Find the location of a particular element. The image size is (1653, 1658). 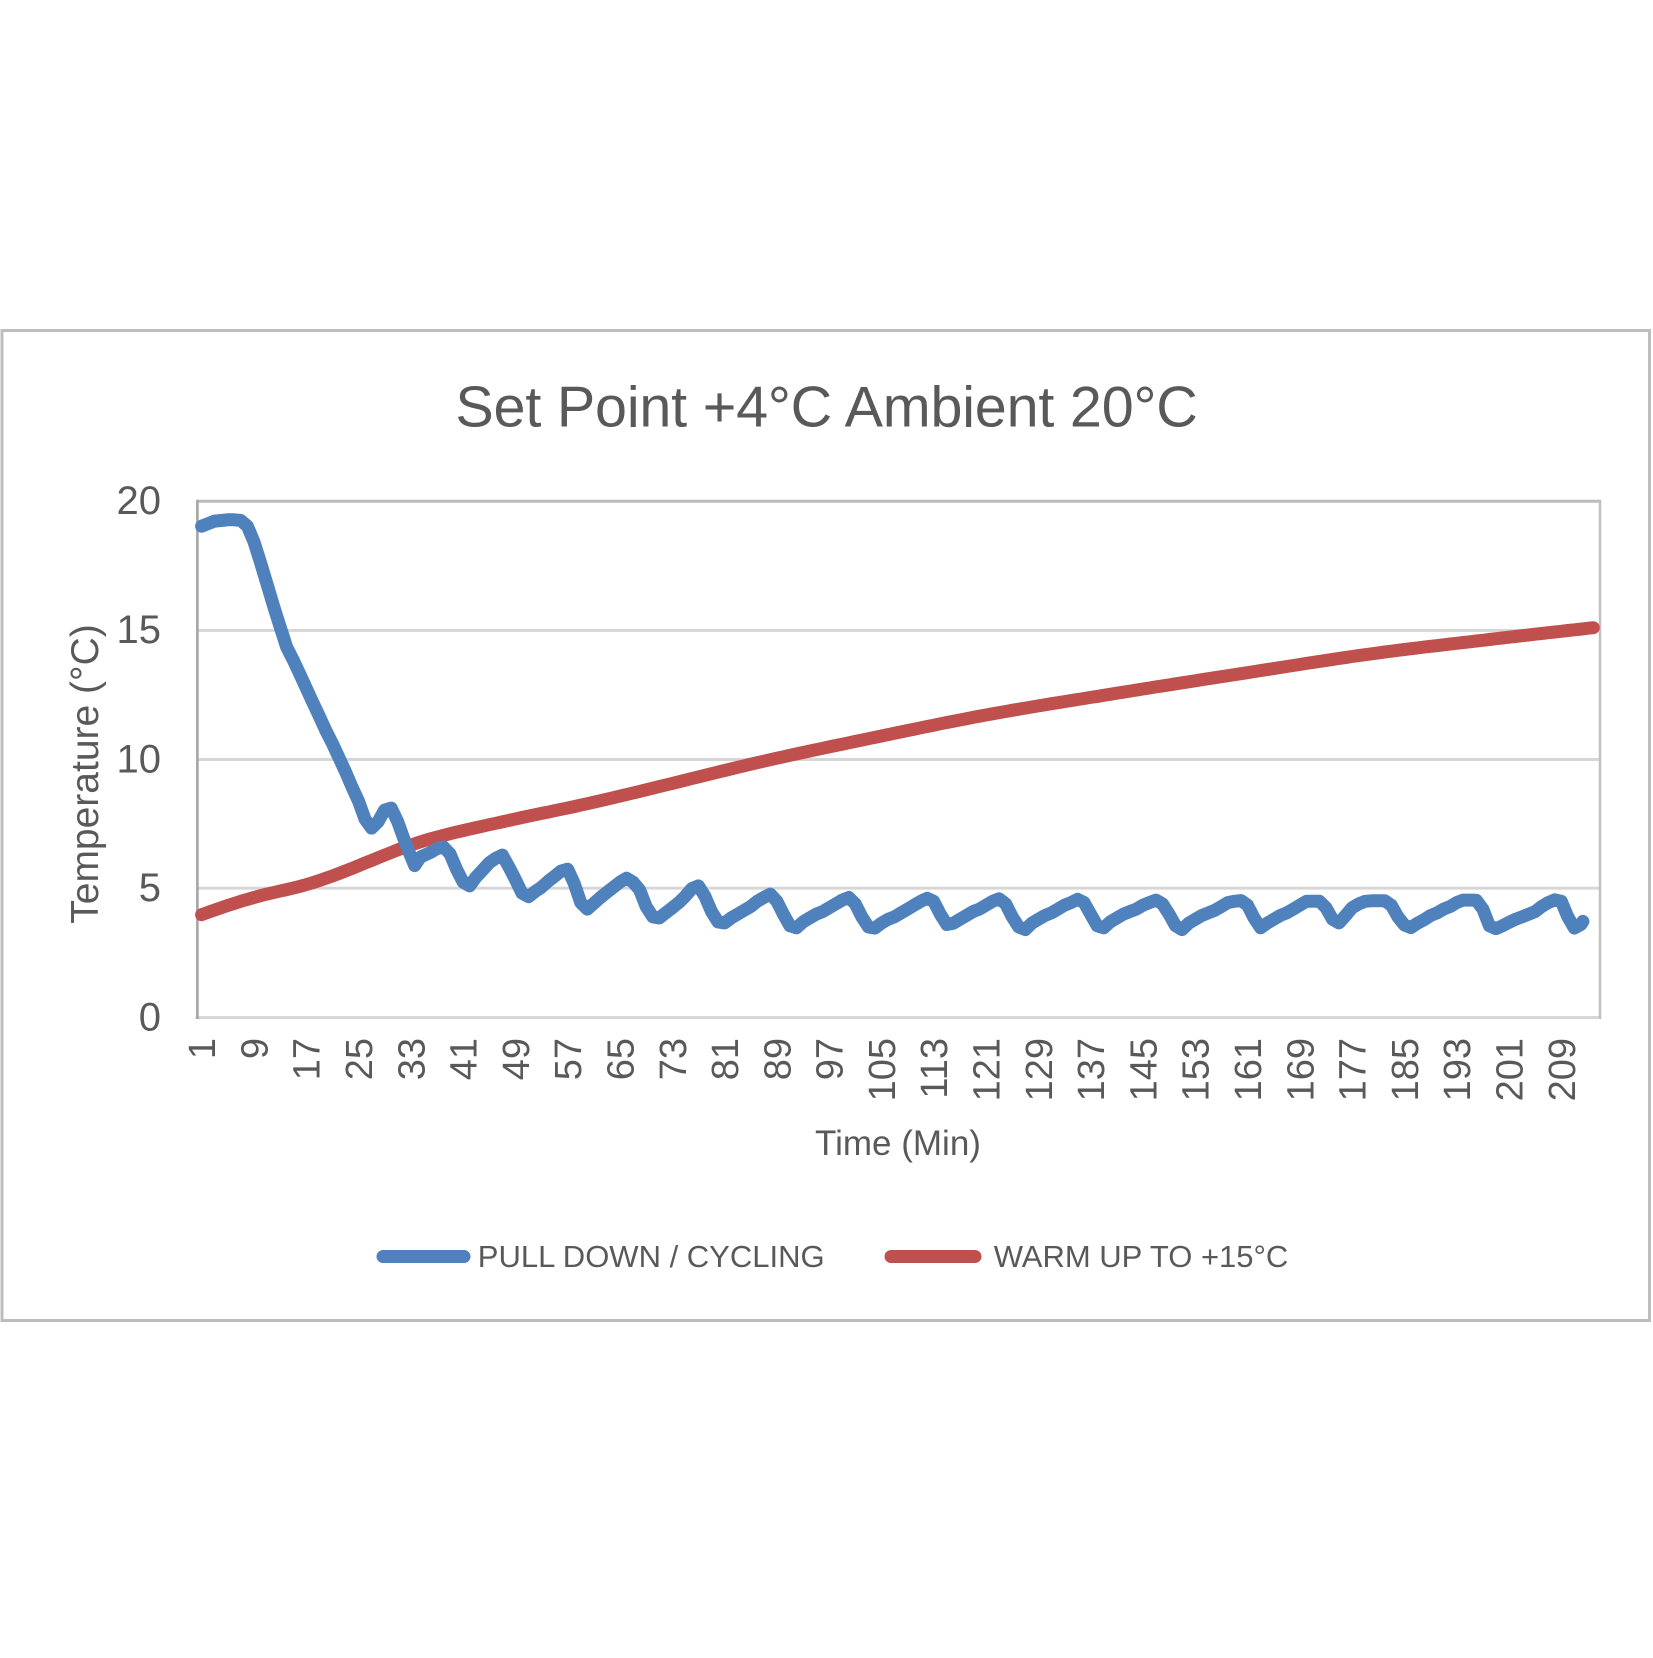

svg-text: 105 is located at coordinates (883, 1069).